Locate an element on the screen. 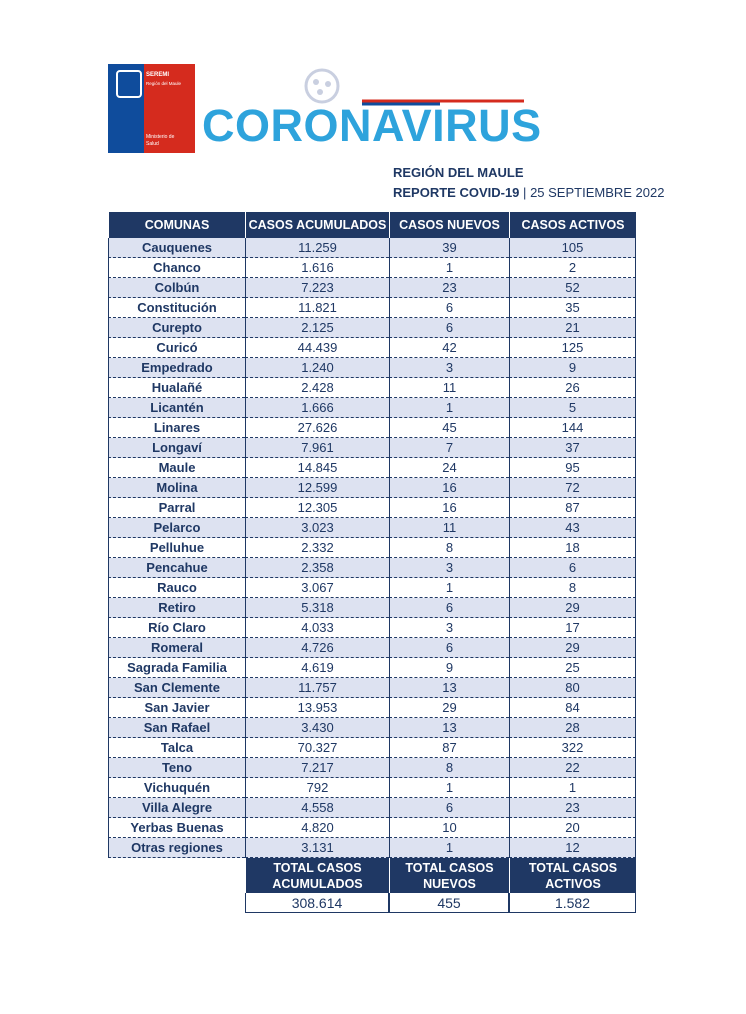 The height and width of the screenshot is (1014, 746). cell: 37 is located at coordinates (572, 448).